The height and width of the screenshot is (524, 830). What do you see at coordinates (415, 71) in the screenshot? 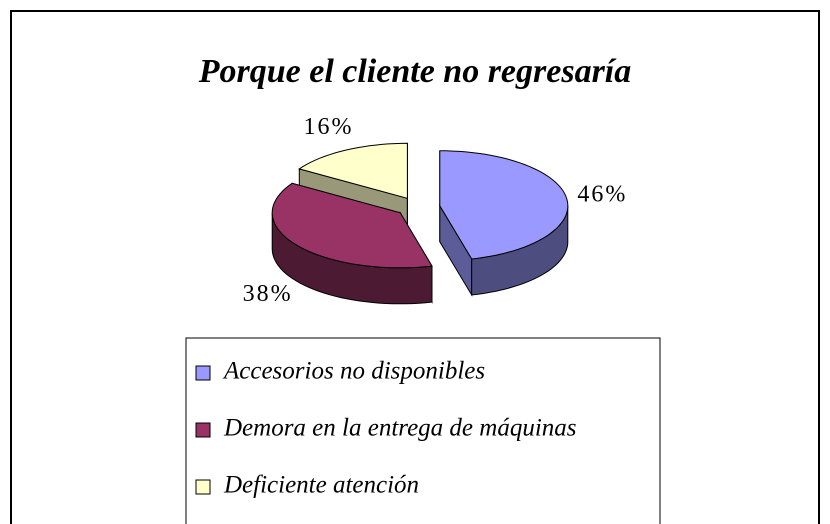
I see `chart-title: Porque el cliente no regresaría` at bounding box center [415, 71].